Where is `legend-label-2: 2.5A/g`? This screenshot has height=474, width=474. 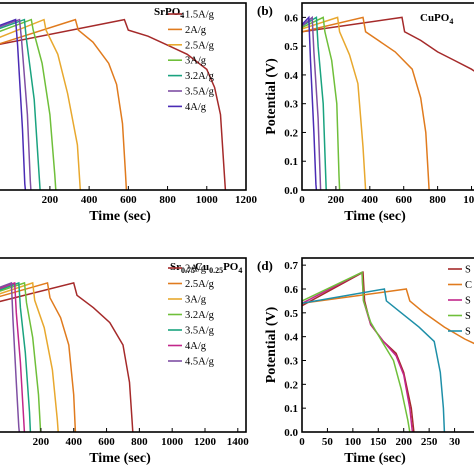 legend-label-2: 2.5A/g is located at coordinates (200, 284).